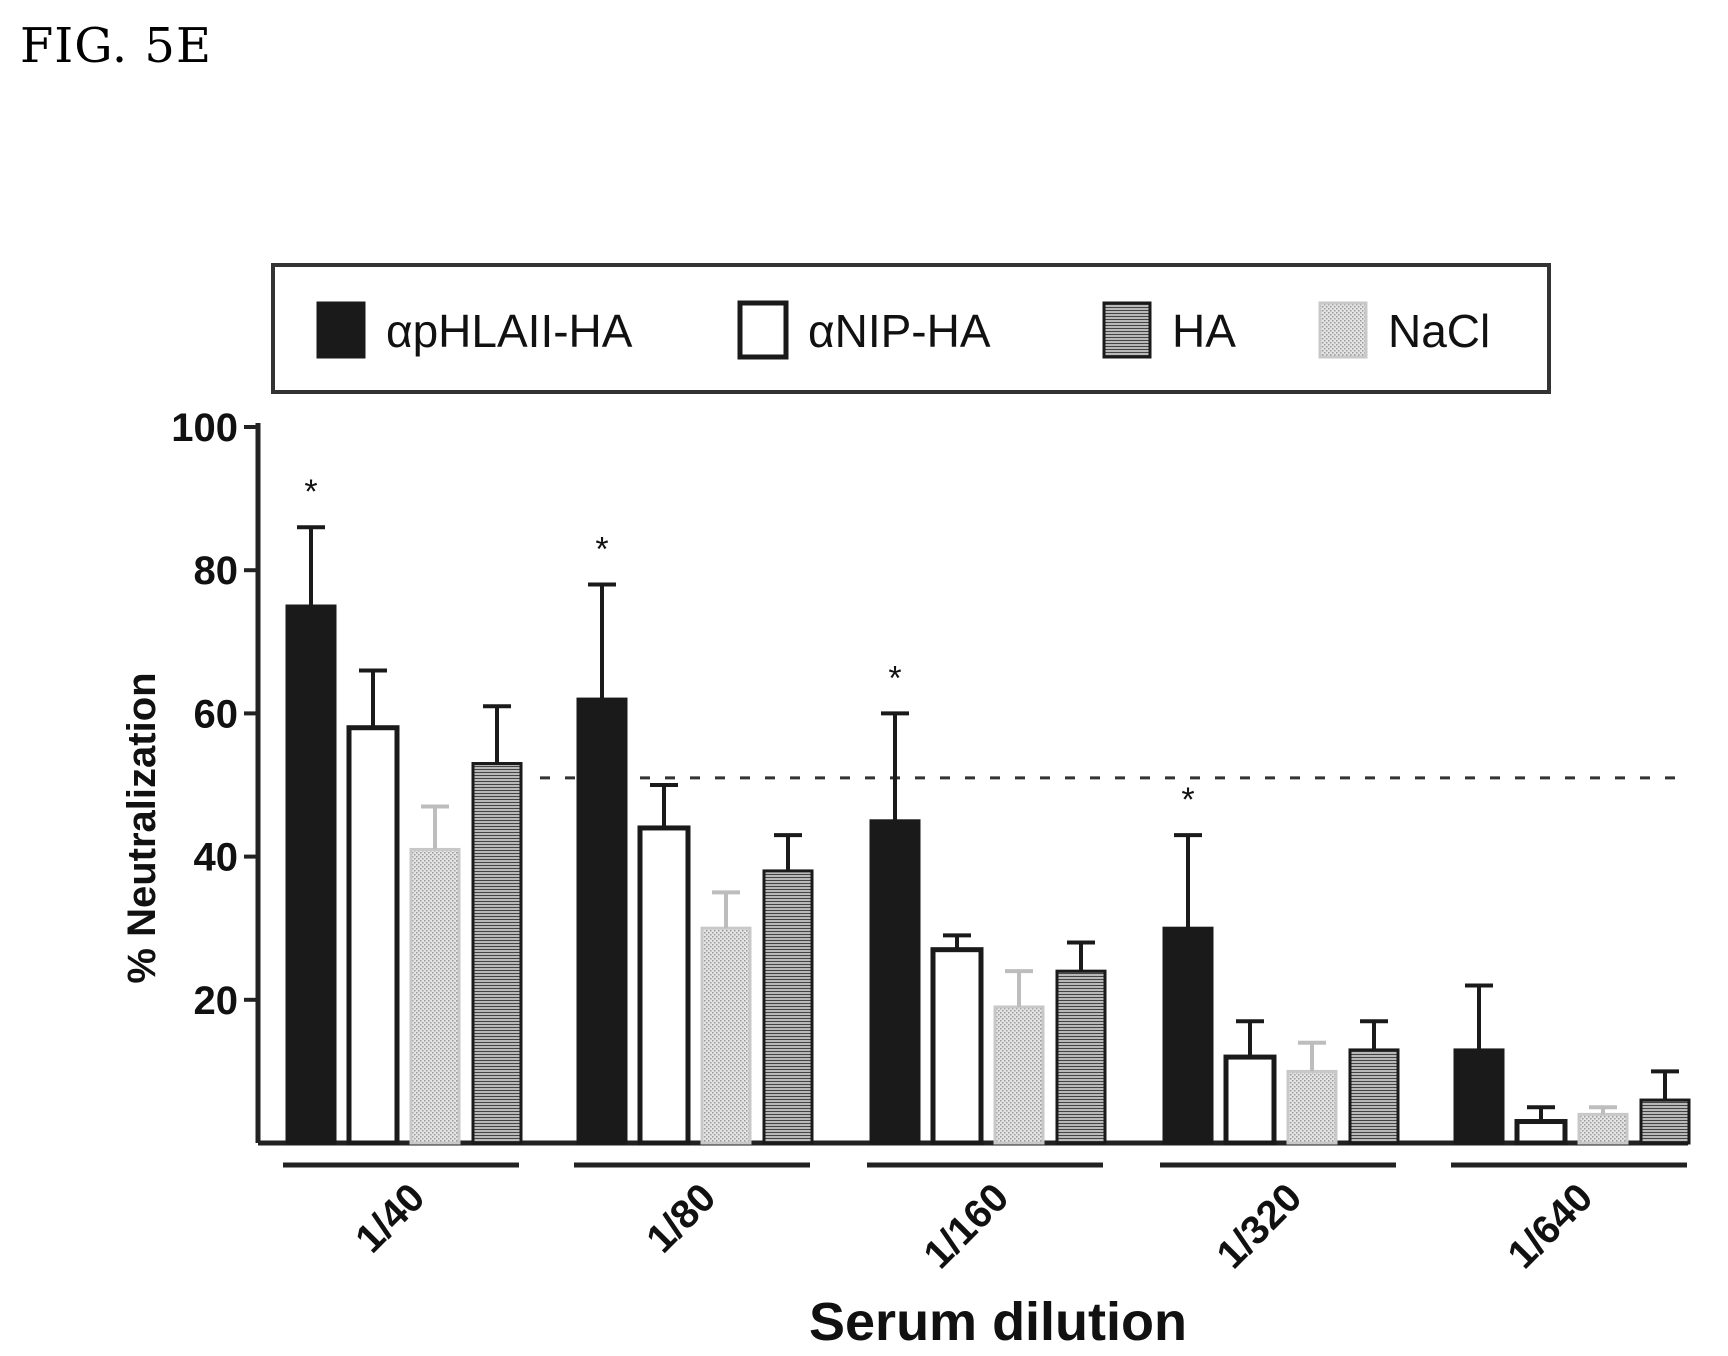 The width and height of the screenshot is (1728, 1356). I want to click on legend-entry: NaCl, so click(1439, 331).